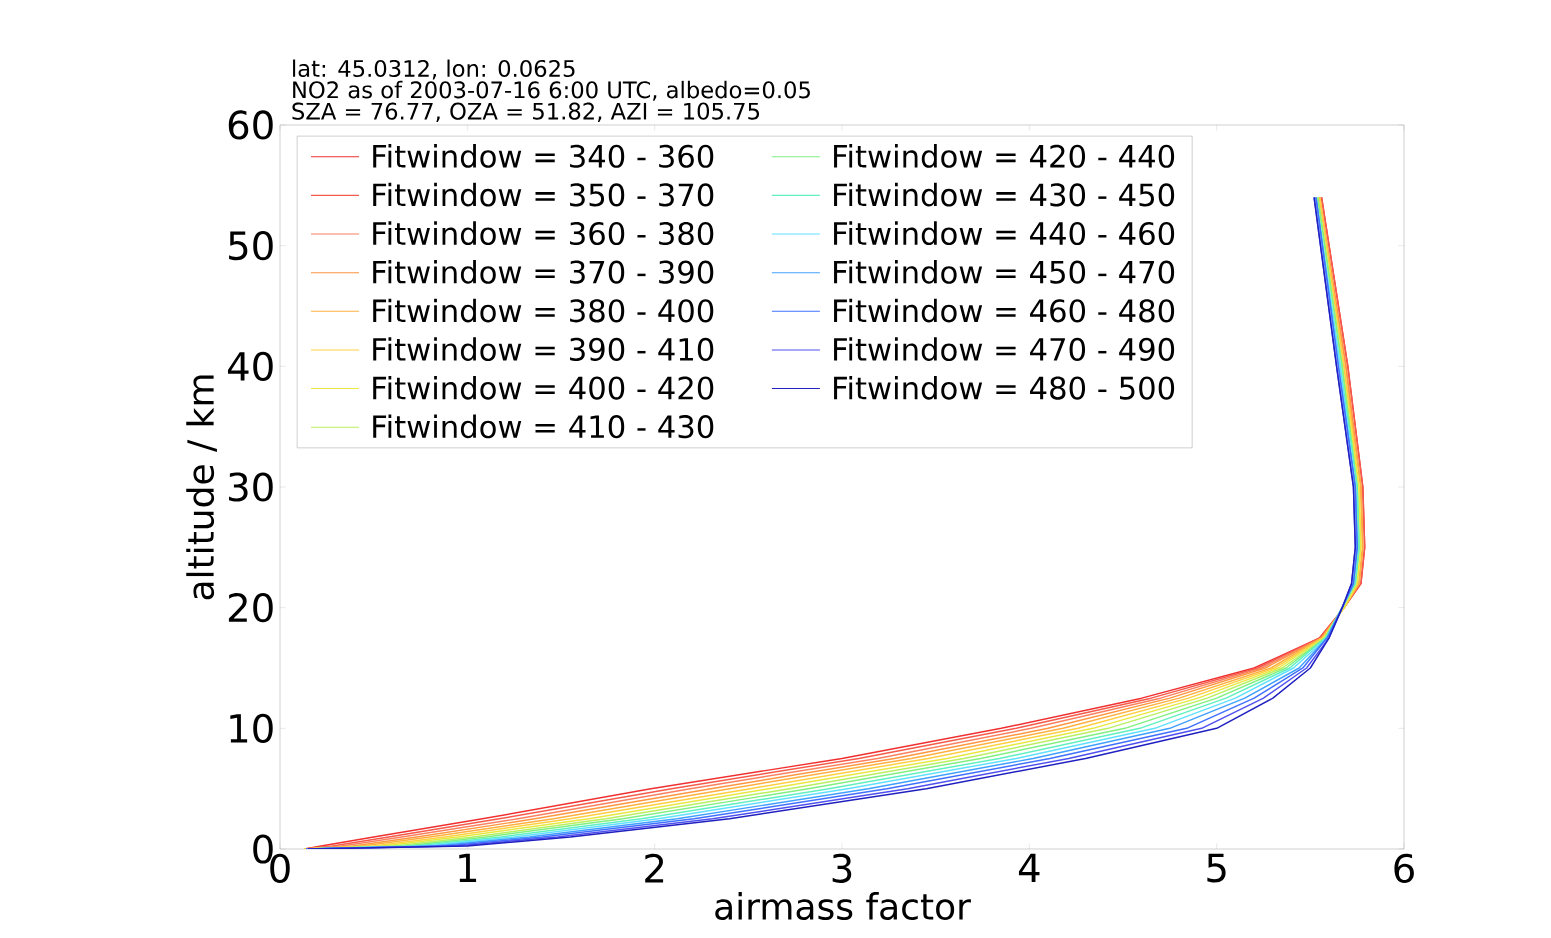  What do you see at coordinates (543, 233) in the screenshot?
I see `legend-label: Fitwindow = 360 - 380` at bounding box center [543, 233].